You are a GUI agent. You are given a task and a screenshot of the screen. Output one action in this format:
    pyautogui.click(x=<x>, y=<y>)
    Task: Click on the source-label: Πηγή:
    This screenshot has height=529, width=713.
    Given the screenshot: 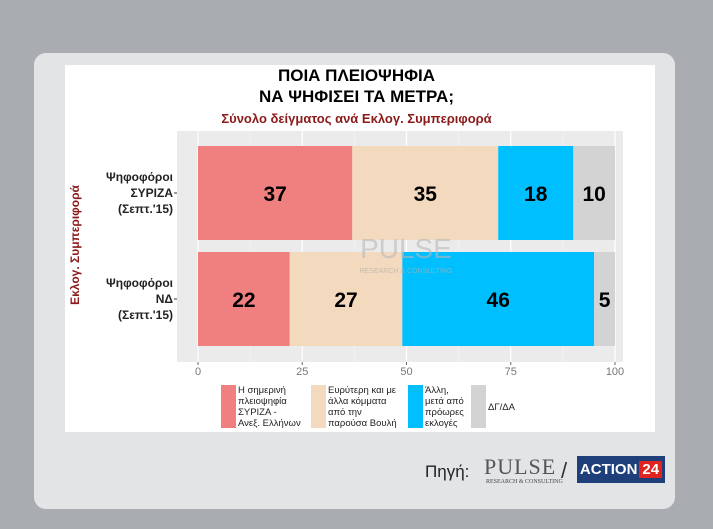 What is the action you would take?
    pyautogui.click(x=447, y=471)
    